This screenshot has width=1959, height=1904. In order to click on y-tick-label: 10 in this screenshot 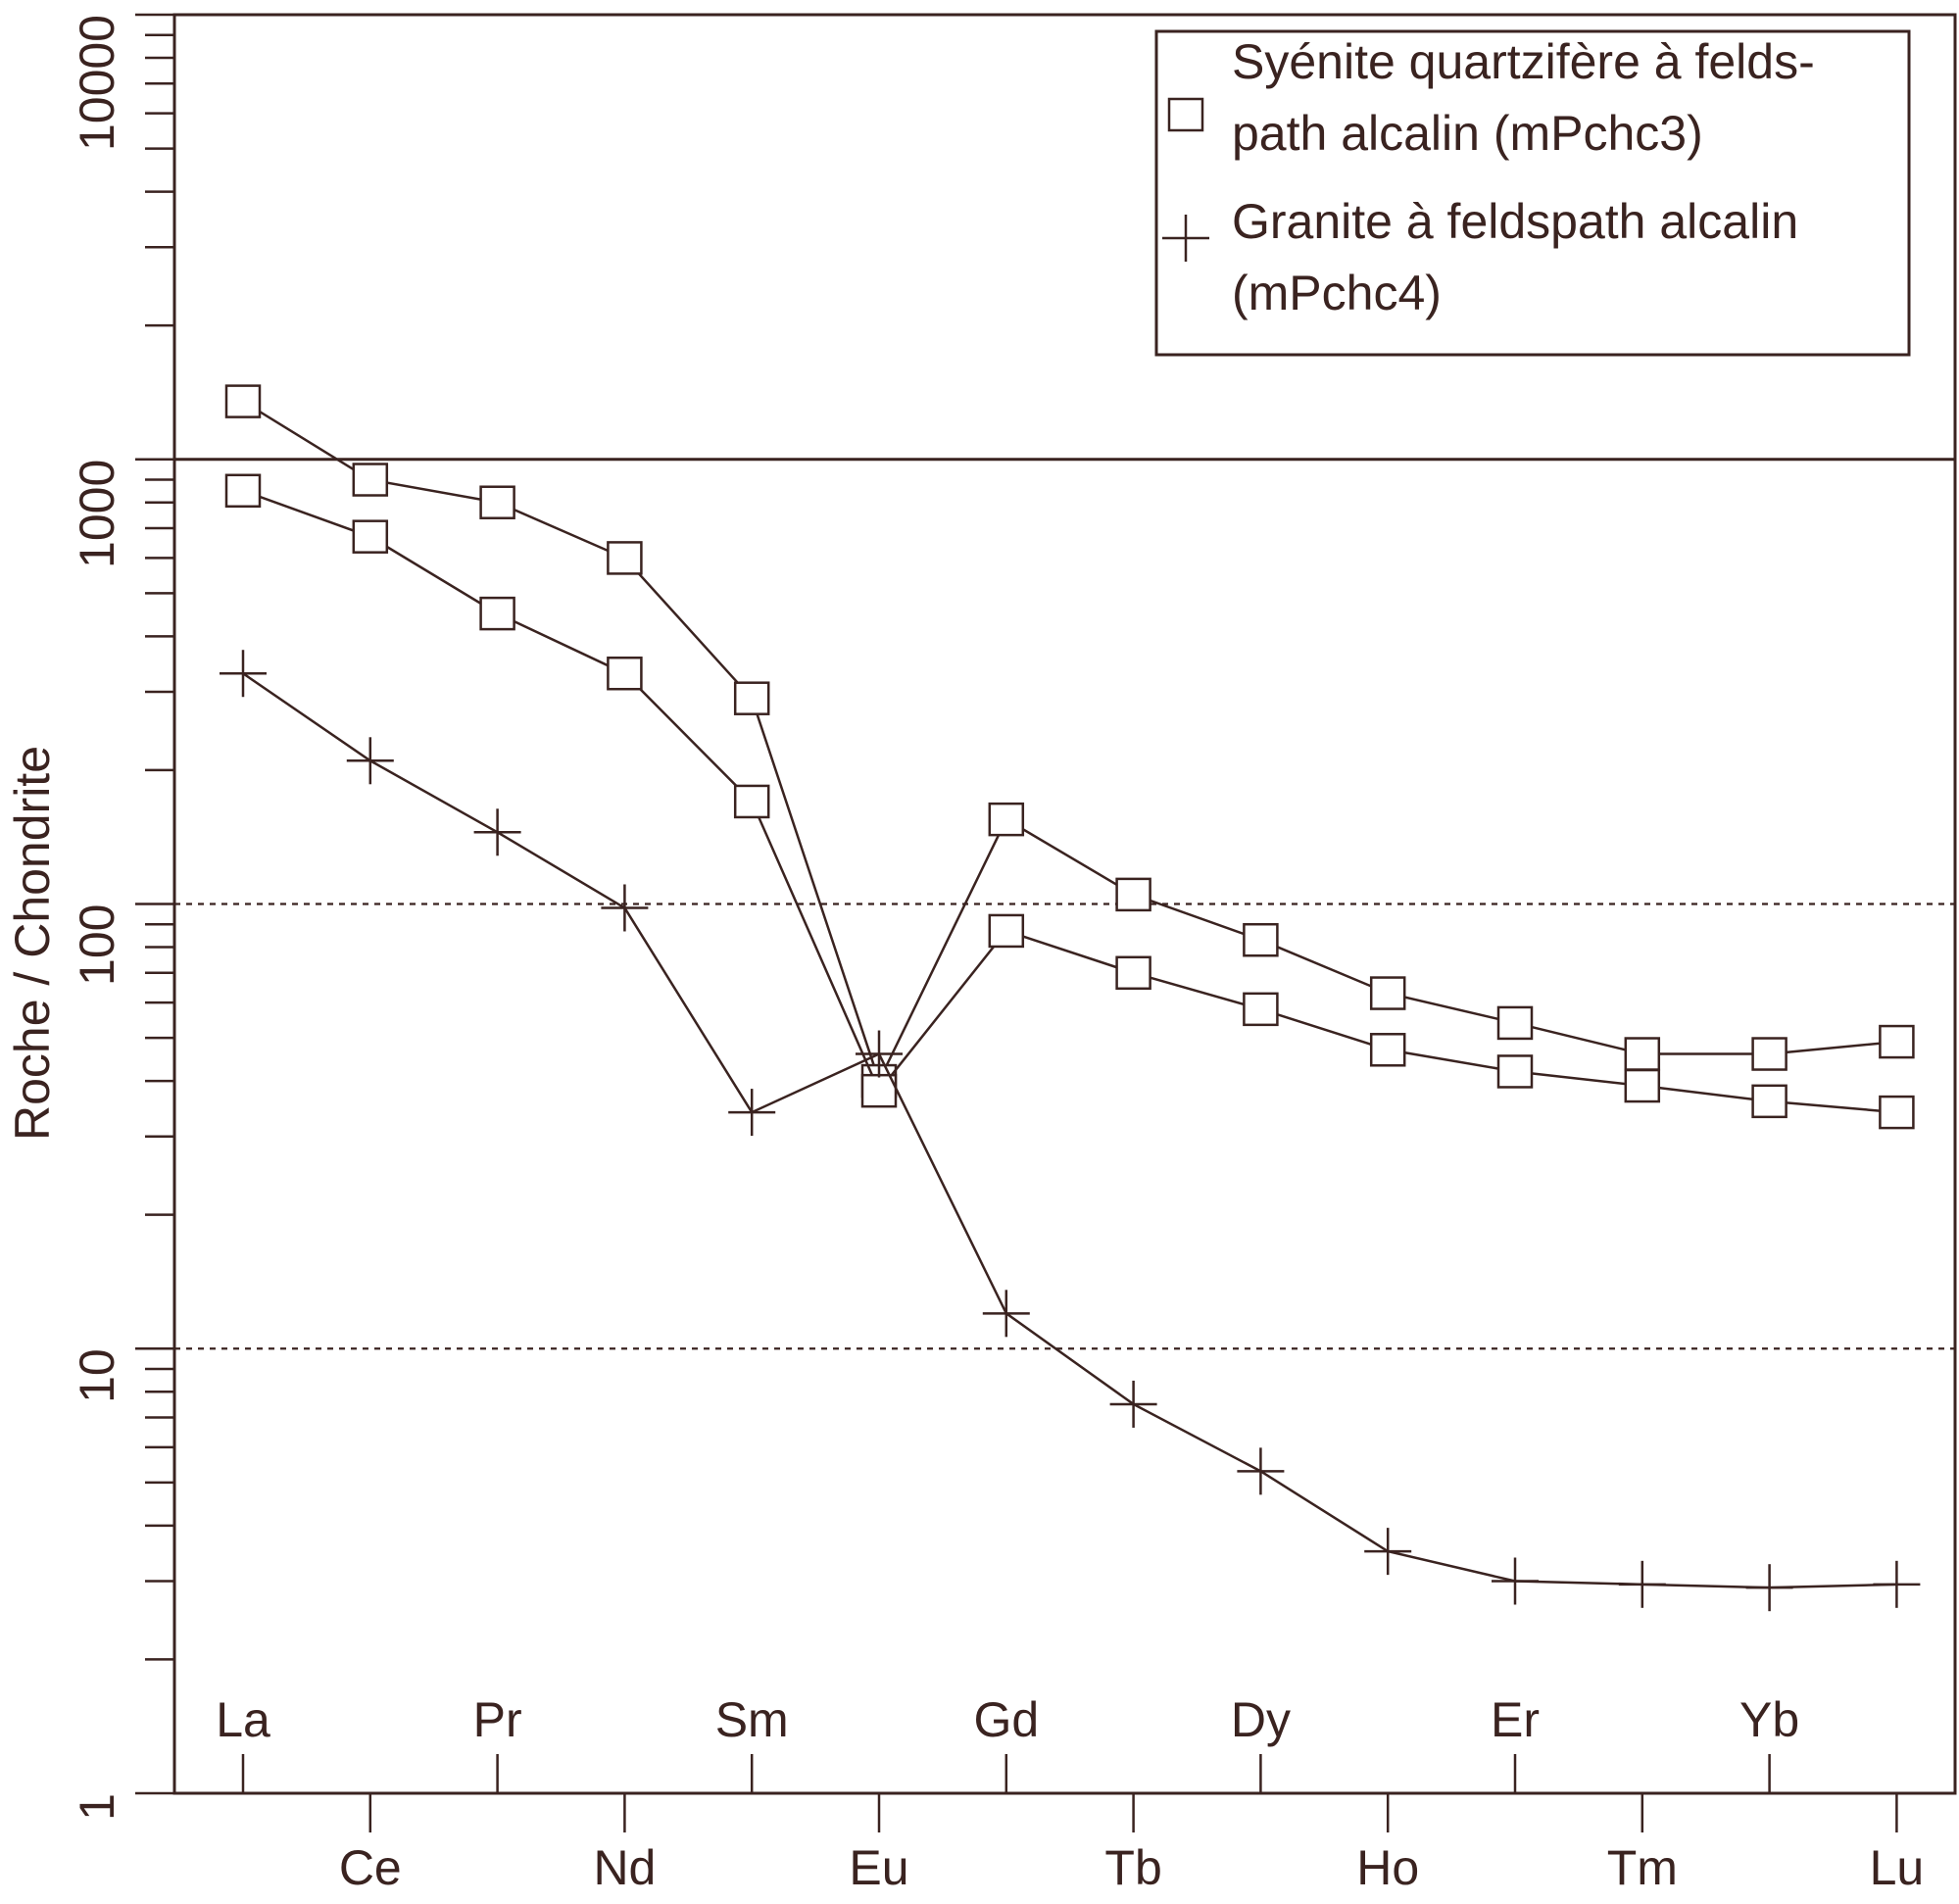, I will do `click(97, 1375)`.